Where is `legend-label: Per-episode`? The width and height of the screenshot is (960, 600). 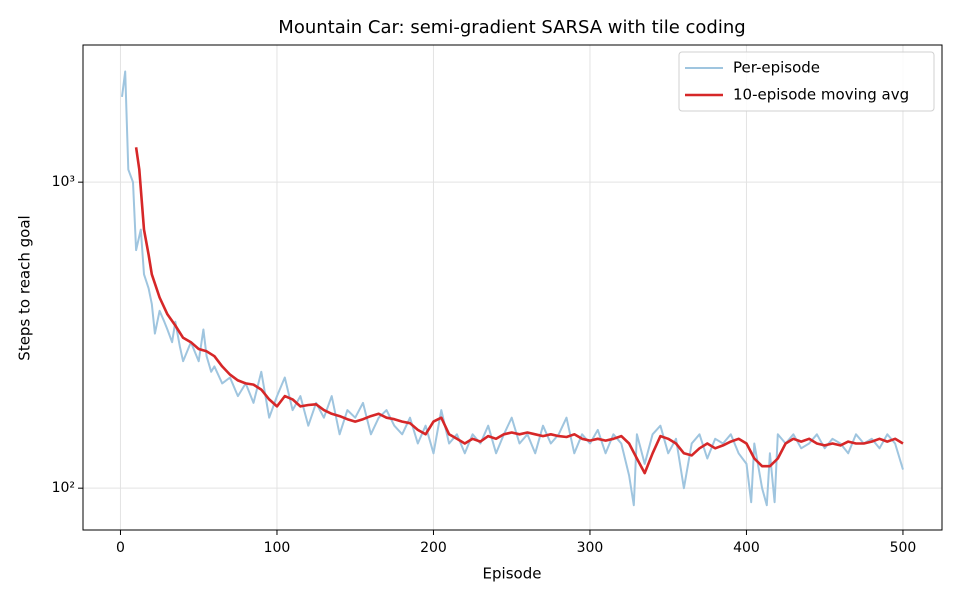 legend-label: Per-episode is located at coordinates (776, 68).